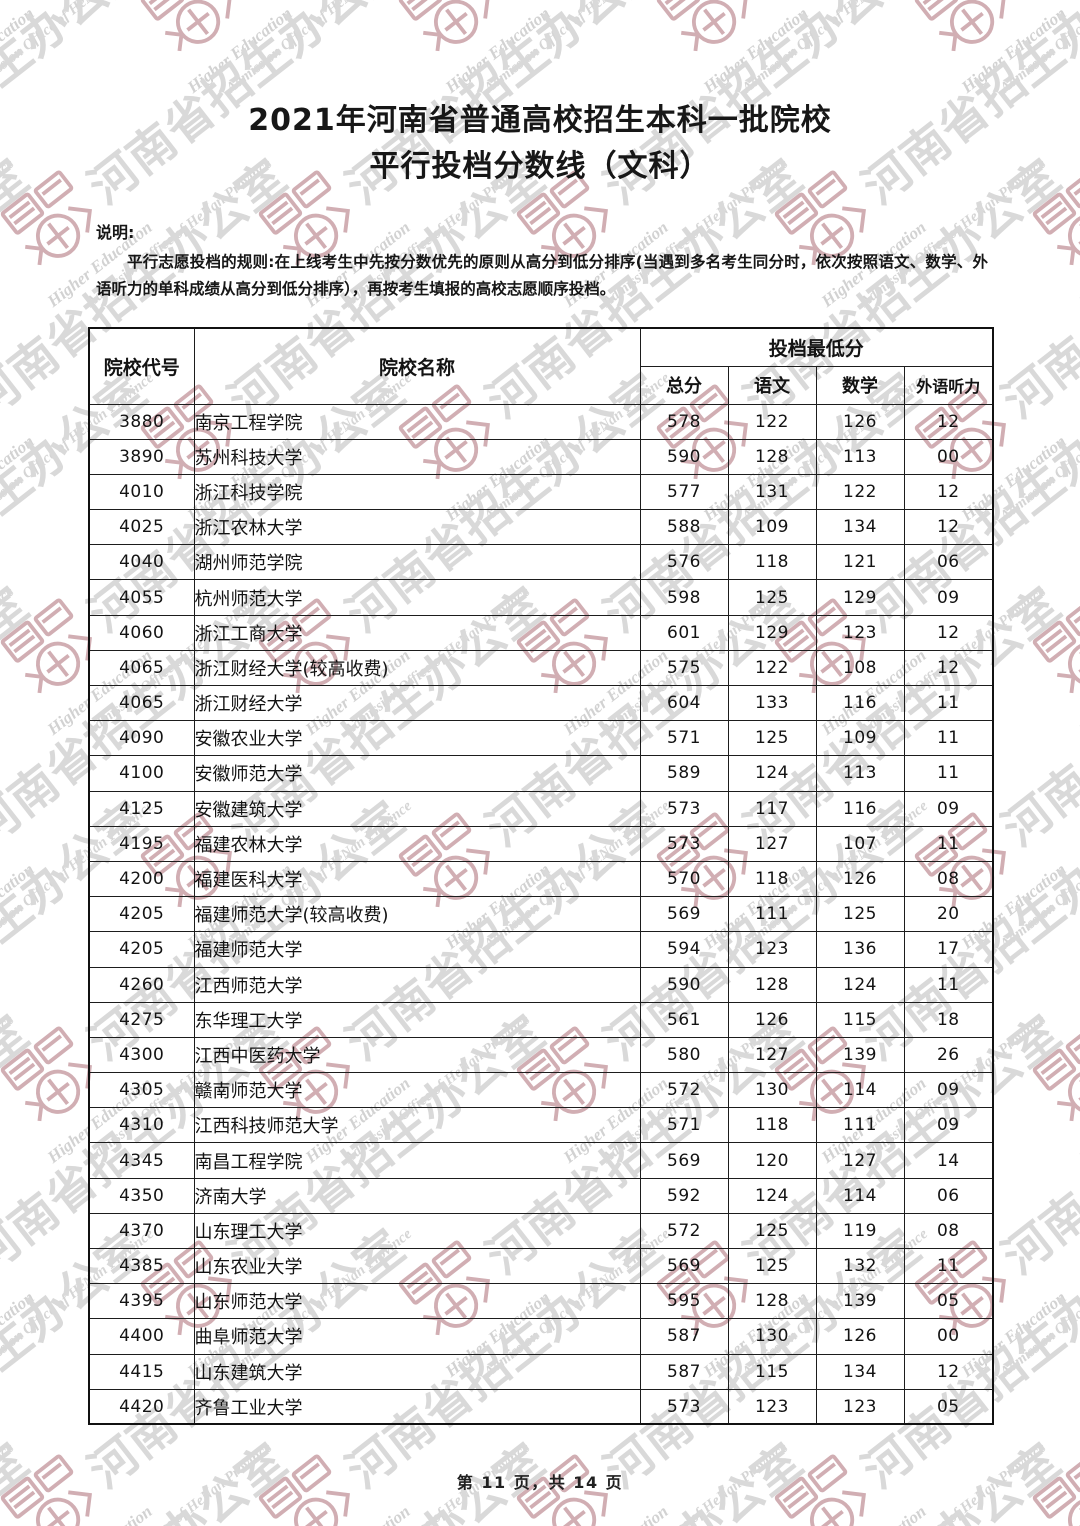 The image size is (1080, 1526). Describe the element at coordinates (860, 914) in the screenshot. I see `cell-math-score: 125` at that location.